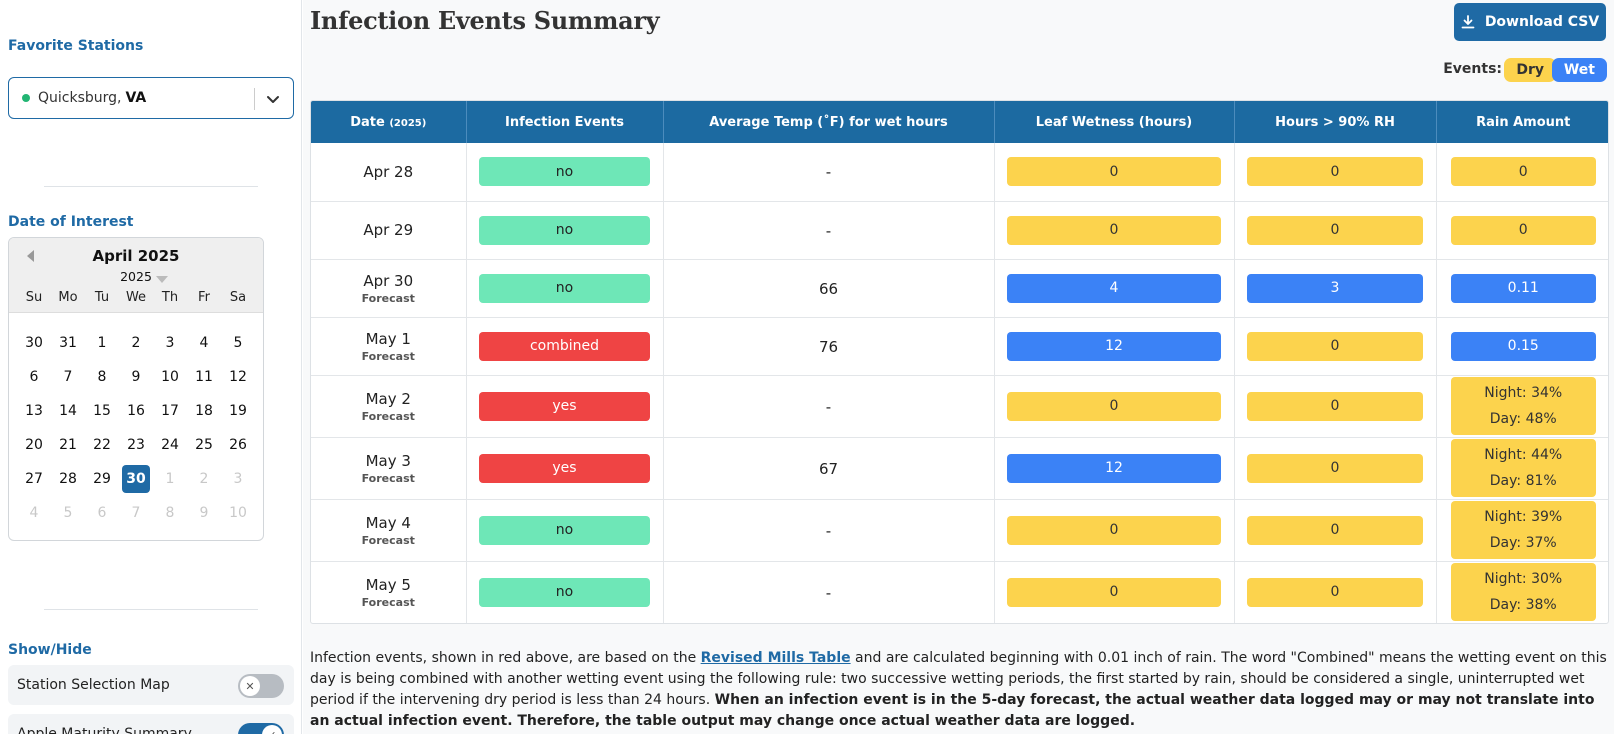 This screenshot has width=1614, height=734. What do you see at coordinates (34, 343) in the screenshot?
I see `calendar-day: 30` at bounding box center [34, 343].